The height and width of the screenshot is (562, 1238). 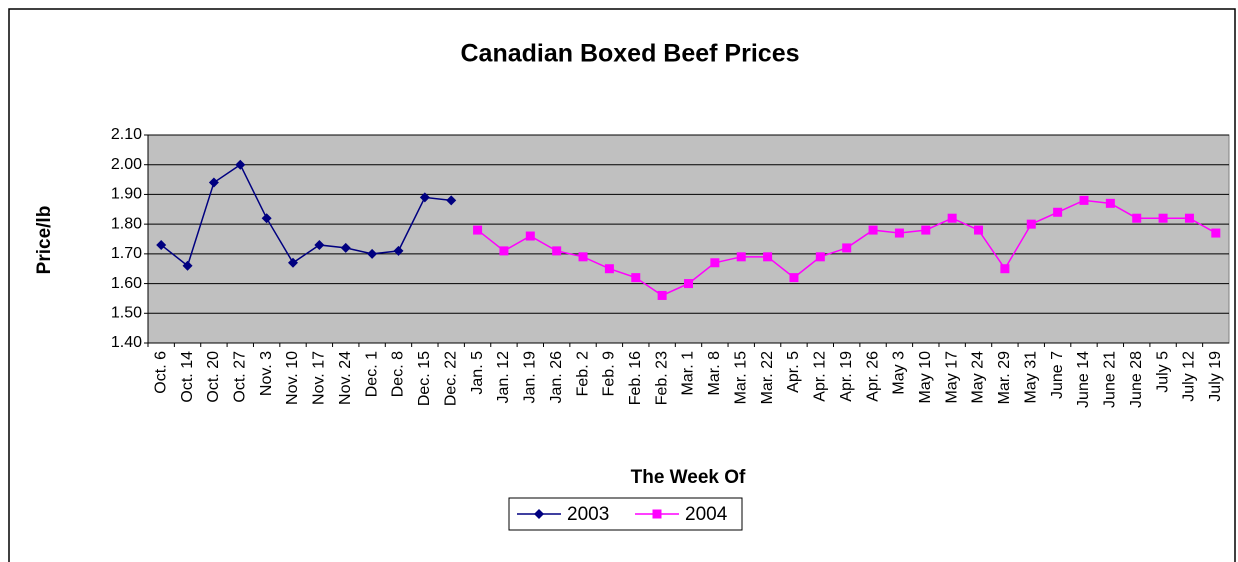 What do you see at coordinates (126, 283) in the screenshot?
I see `y-tick-label: 1.60` at bounding box center [126, 283].